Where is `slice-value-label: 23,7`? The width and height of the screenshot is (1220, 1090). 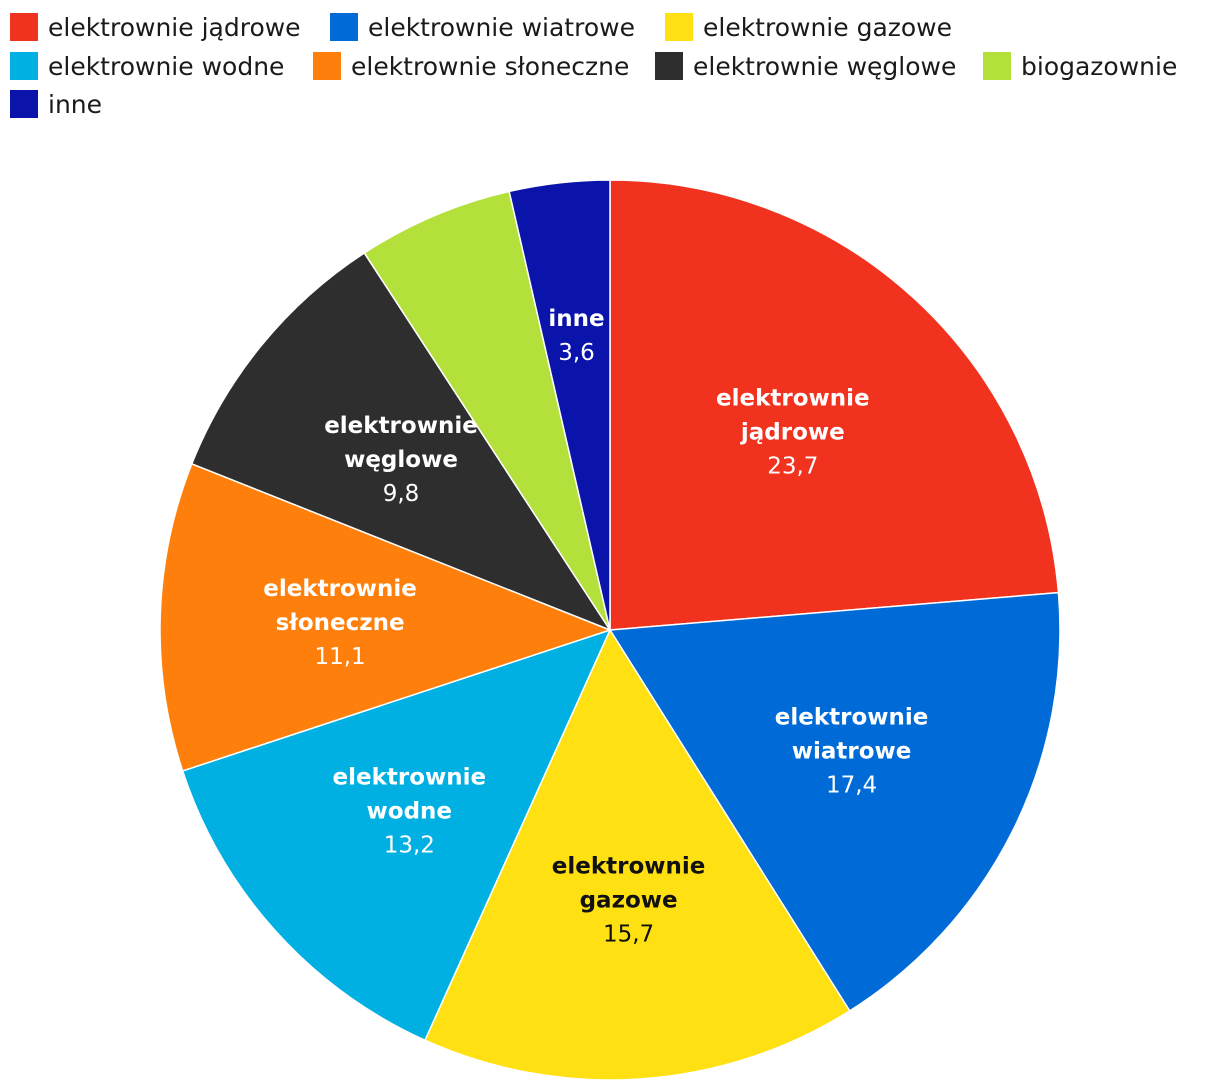 slice-value-label: 23,7 is located at coordinates (792, 466).